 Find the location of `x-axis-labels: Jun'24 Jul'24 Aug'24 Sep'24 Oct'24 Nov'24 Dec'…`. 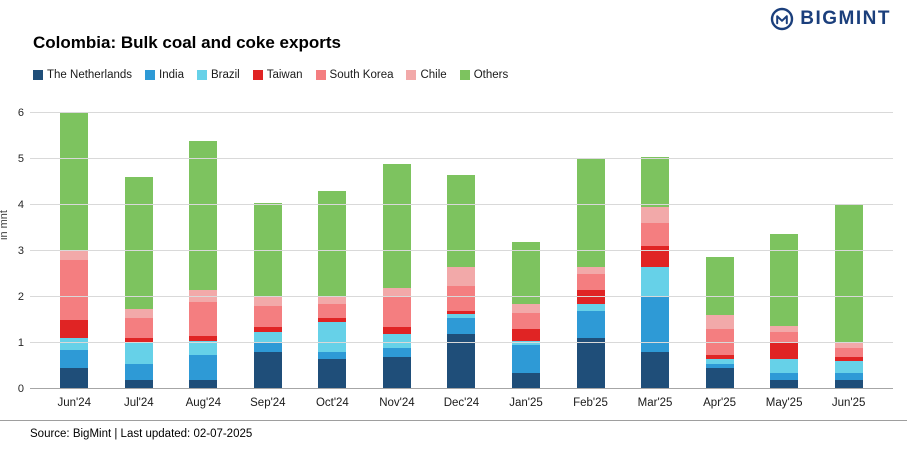

x-axis-labels: Jun'24 Jul'24 Aug'24 Sep'24 Oct'24 Nov'24 Dec'… is located at coordinates (461, 403).